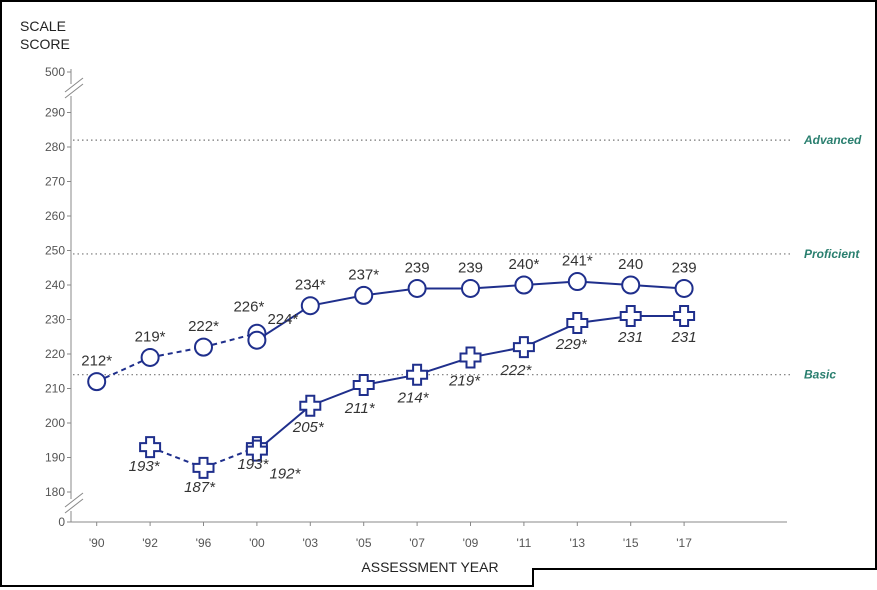 Image resolution: width=877 pixels, height=590 pixels. What do you see at coordinates (417, 543) in the screenshot?
I see `x-tick-label: '07` at bounding box center [417, 543].